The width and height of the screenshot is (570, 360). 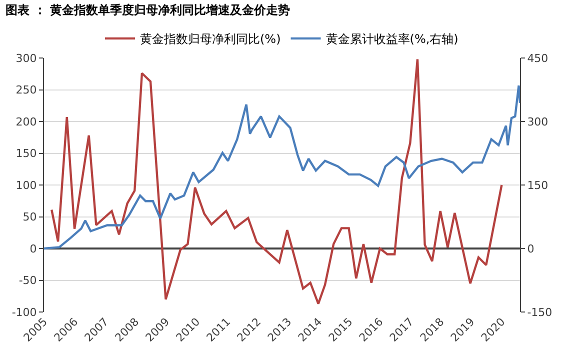 I want to click on legend-label: 黄金累计收益率(%,右轴), so click(x=392, y=39).